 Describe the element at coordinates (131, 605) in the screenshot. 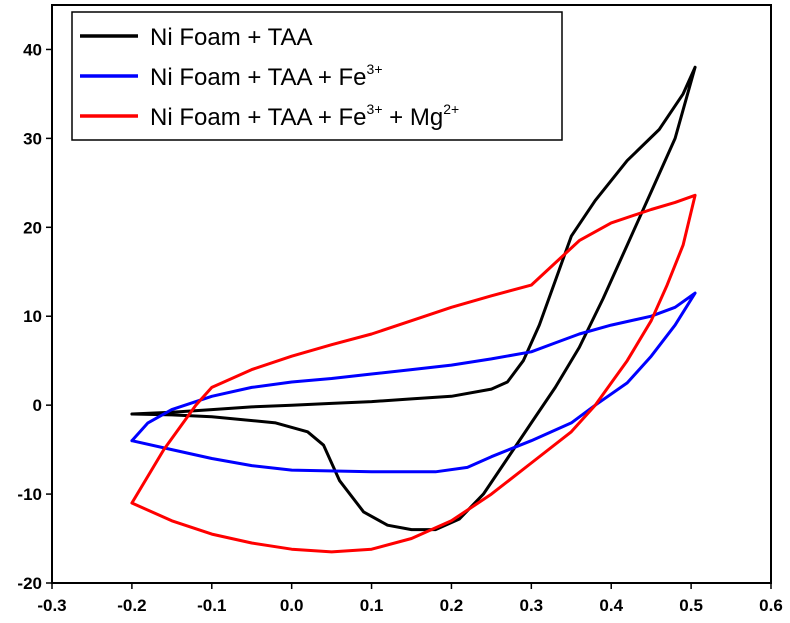

I see `x-tick-label: -0.2` at that location.